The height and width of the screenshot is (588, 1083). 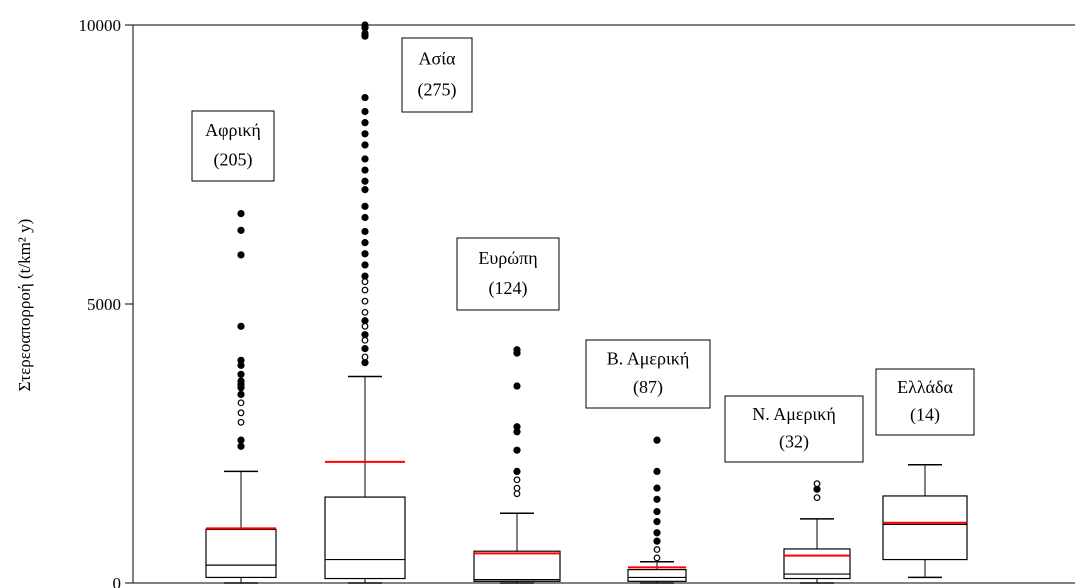 I want to click on group-count: (32), so click(x=794, y=441).